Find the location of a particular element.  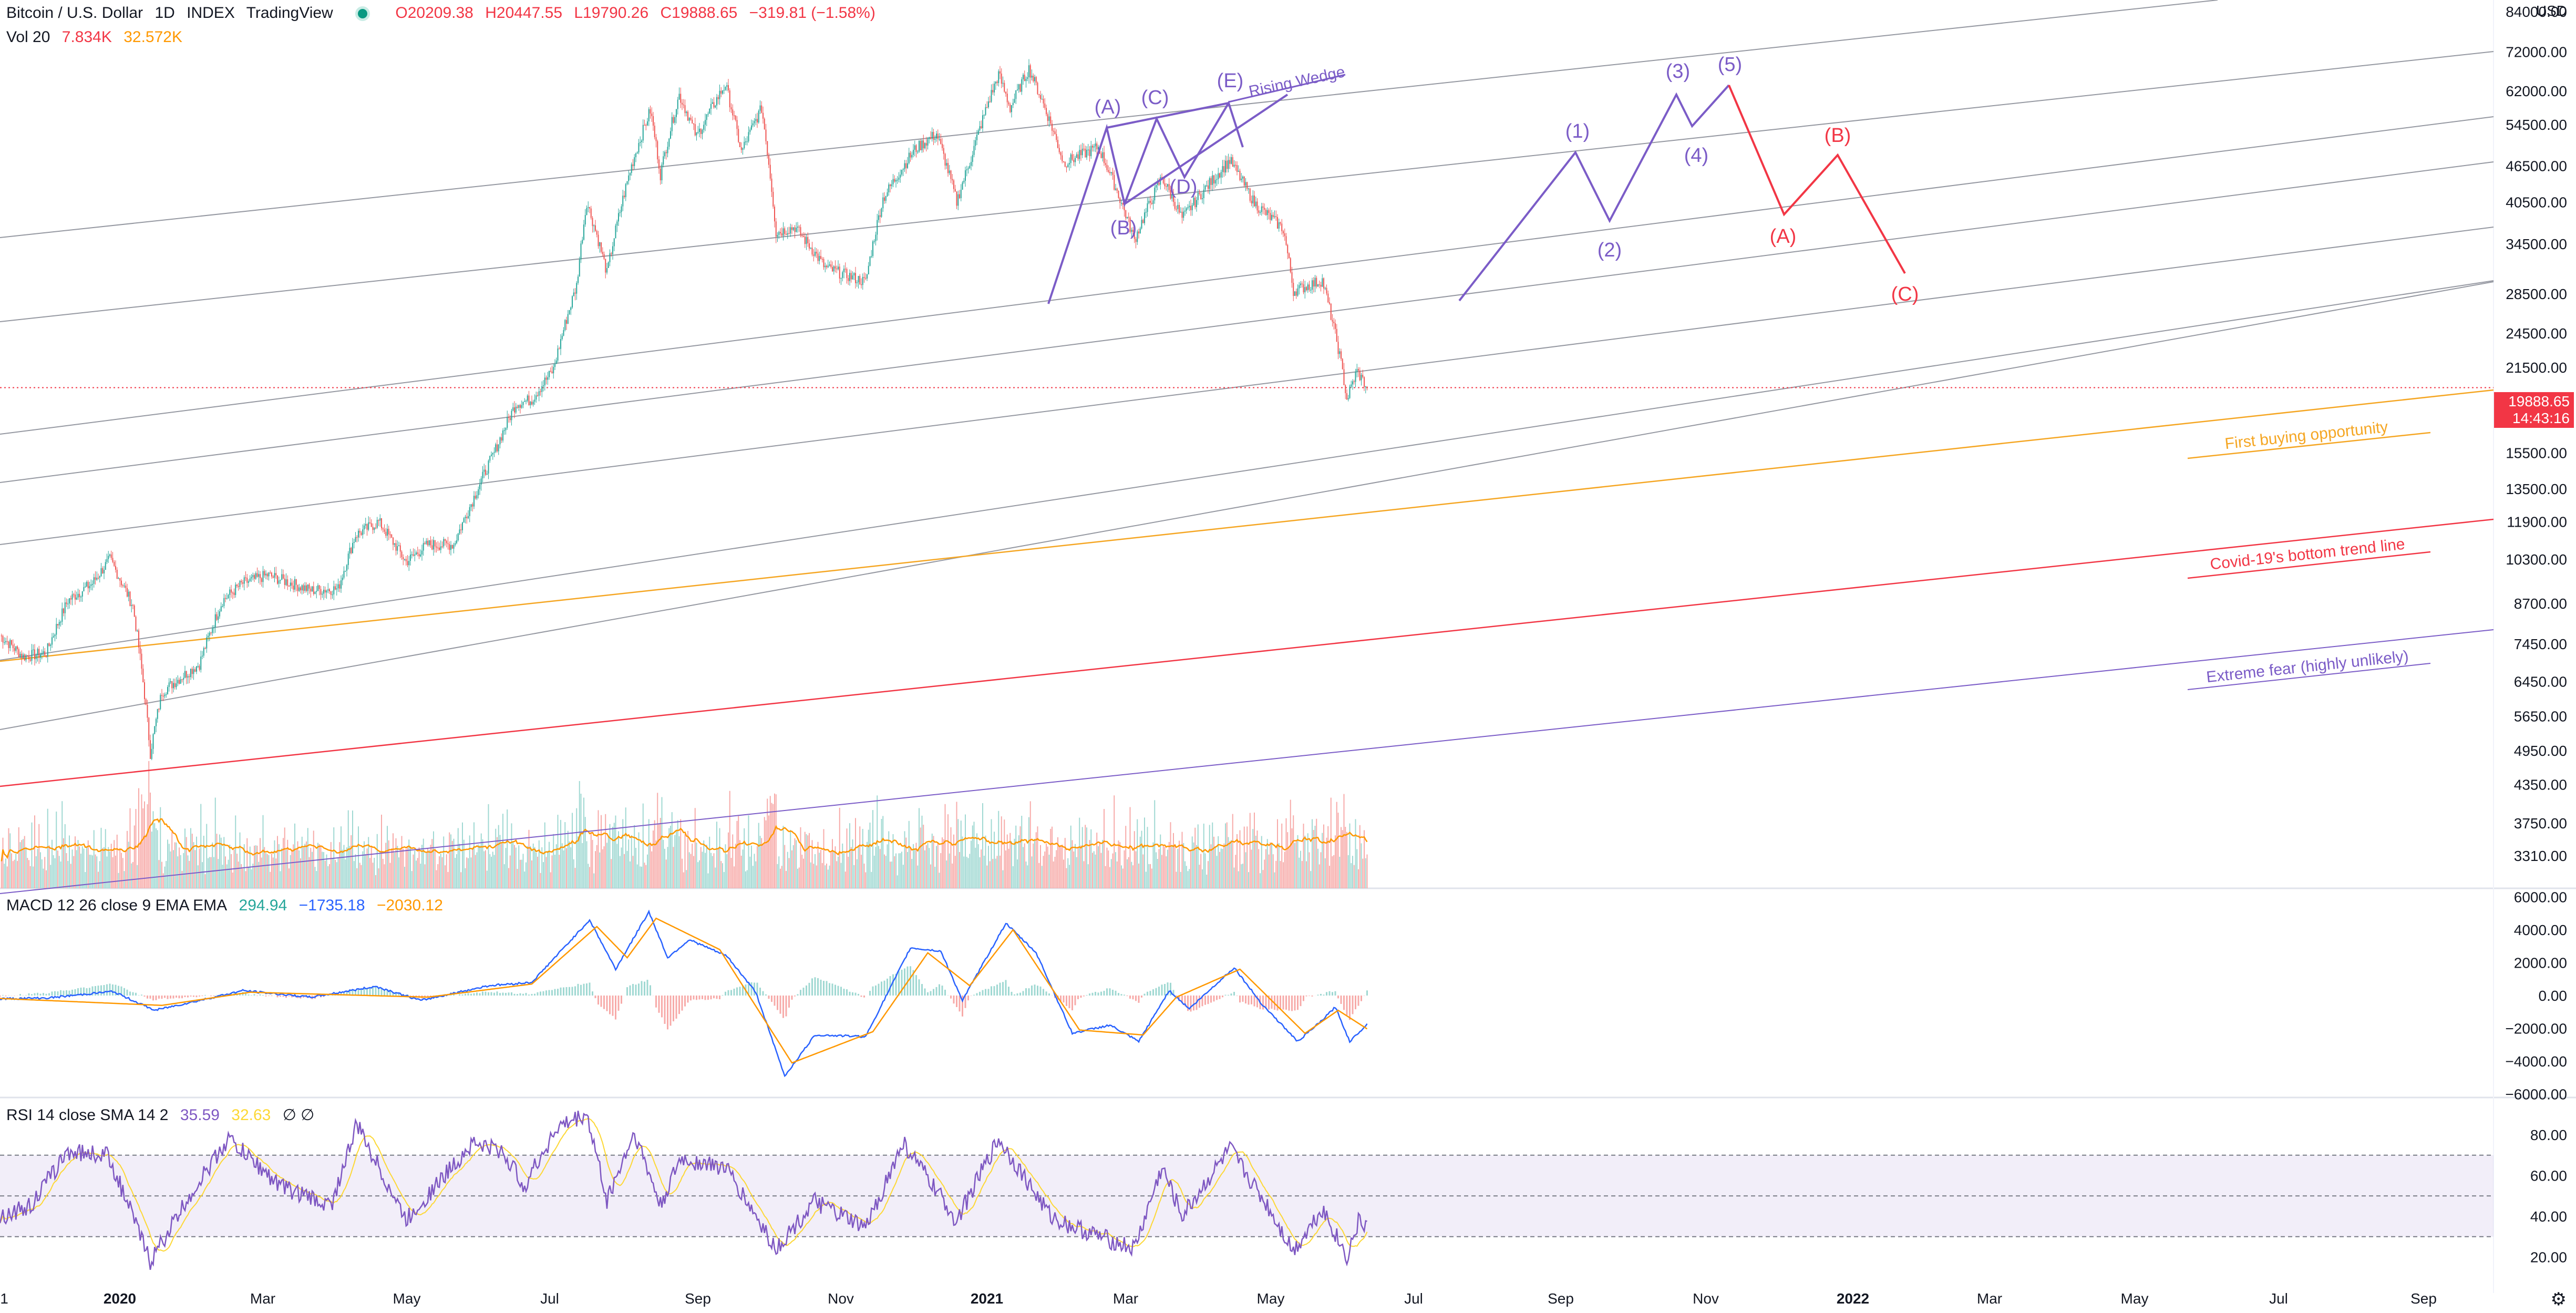

price-tick: 5650.00 is located at coordinates (2540, 716).